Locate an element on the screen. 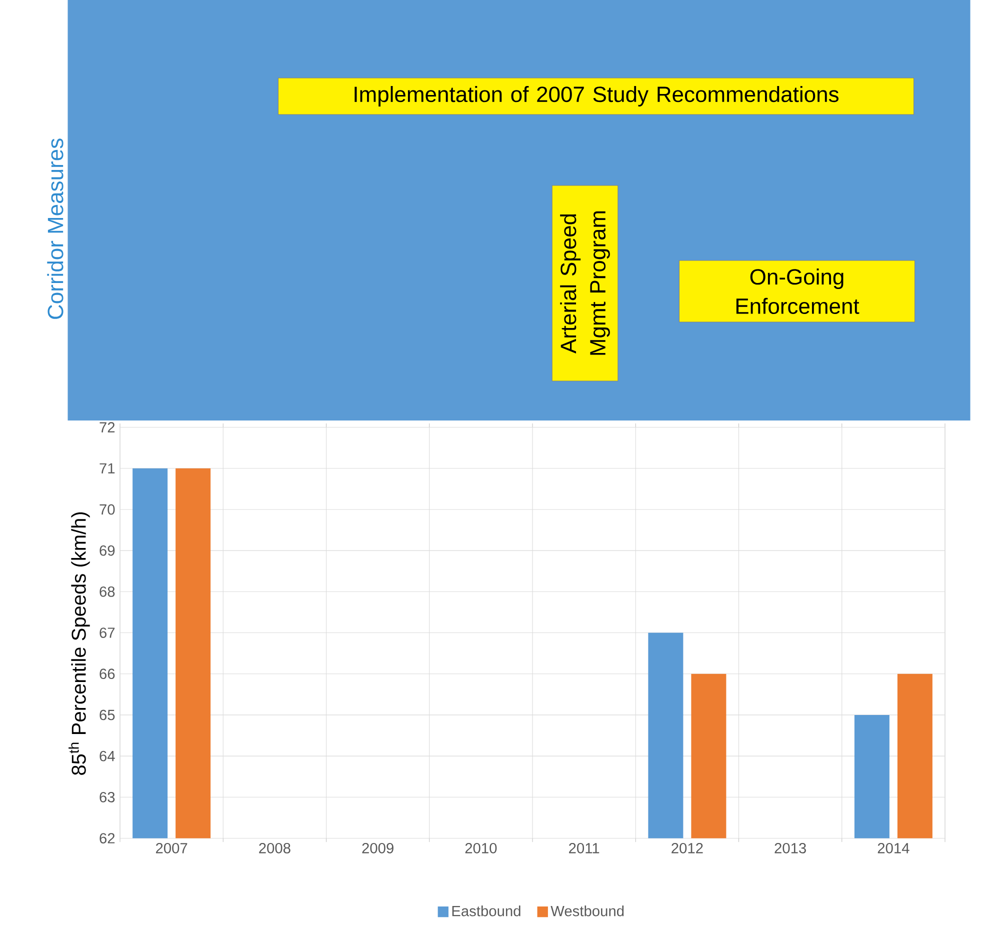 This screenshot has width=981, height=951. y-tick-label: 62 is located at coordinates (107, 838).